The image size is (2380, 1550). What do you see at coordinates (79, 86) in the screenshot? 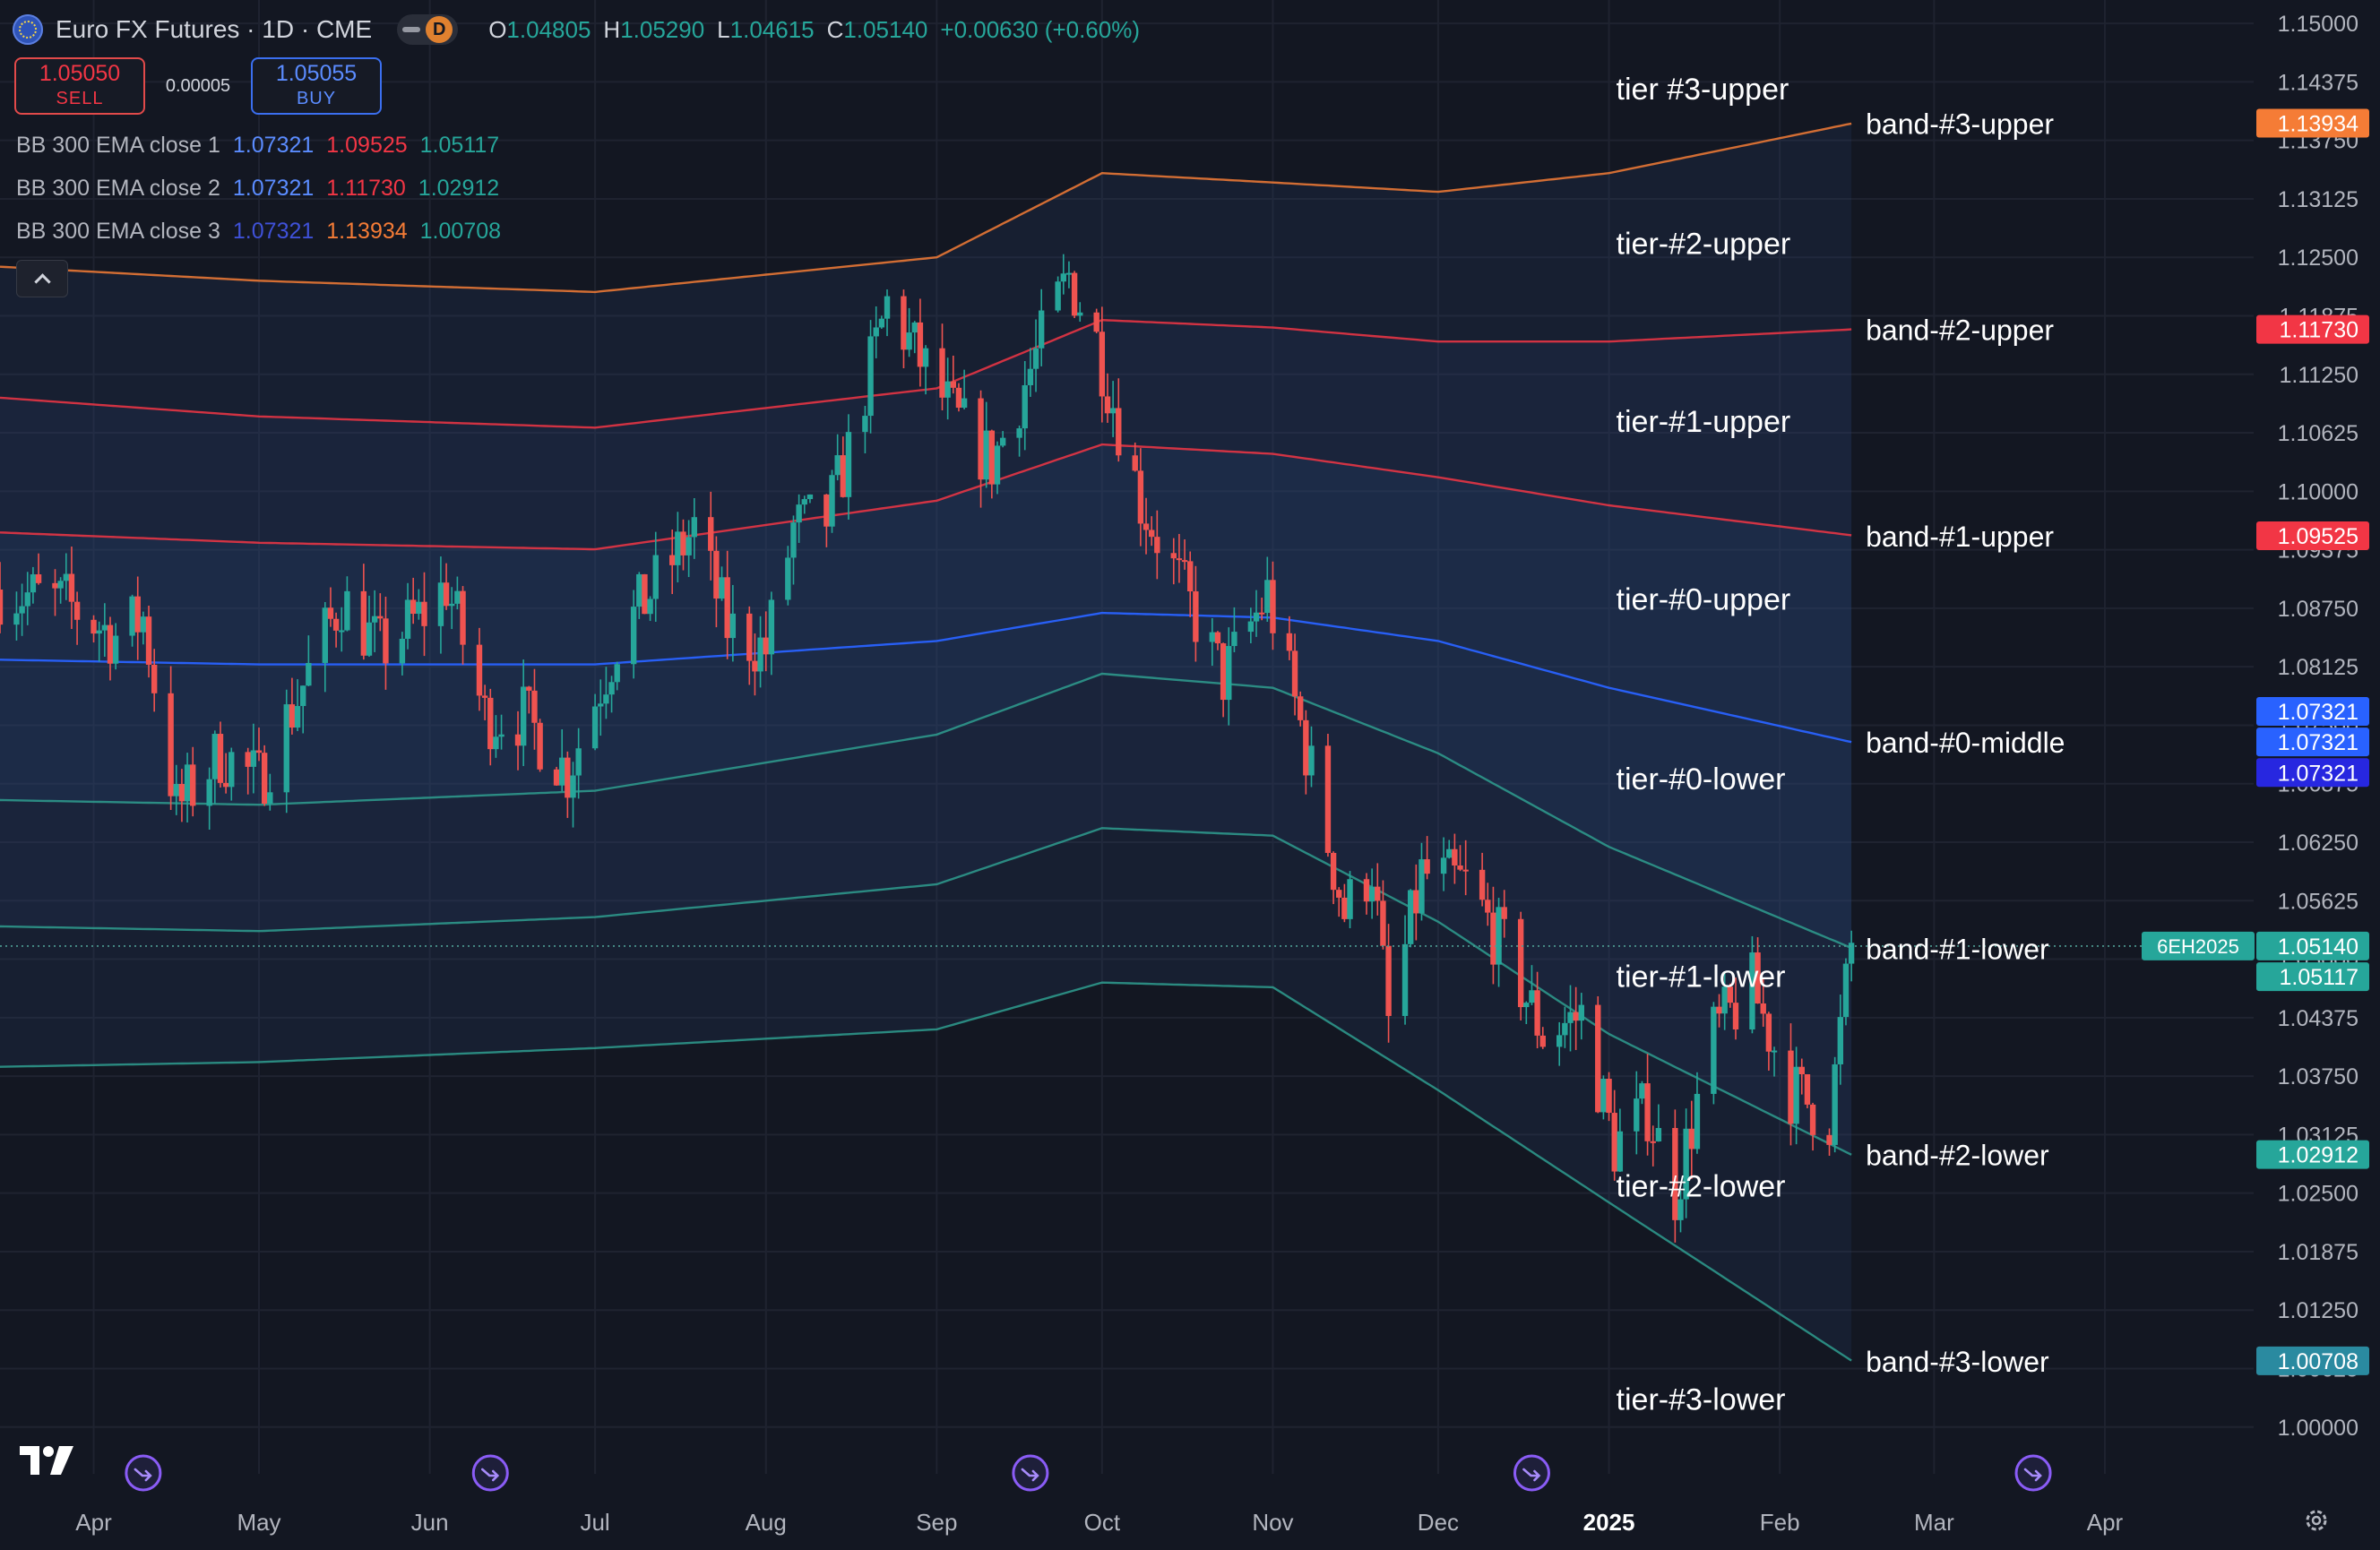
I see `sell-button: 1.05050 SELL` at bounding box center [79, 86].